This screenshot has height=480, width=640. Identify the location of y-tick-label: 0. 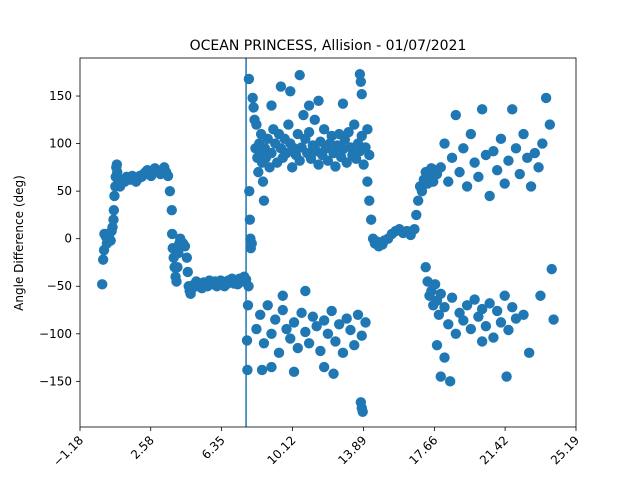
(68, 239).